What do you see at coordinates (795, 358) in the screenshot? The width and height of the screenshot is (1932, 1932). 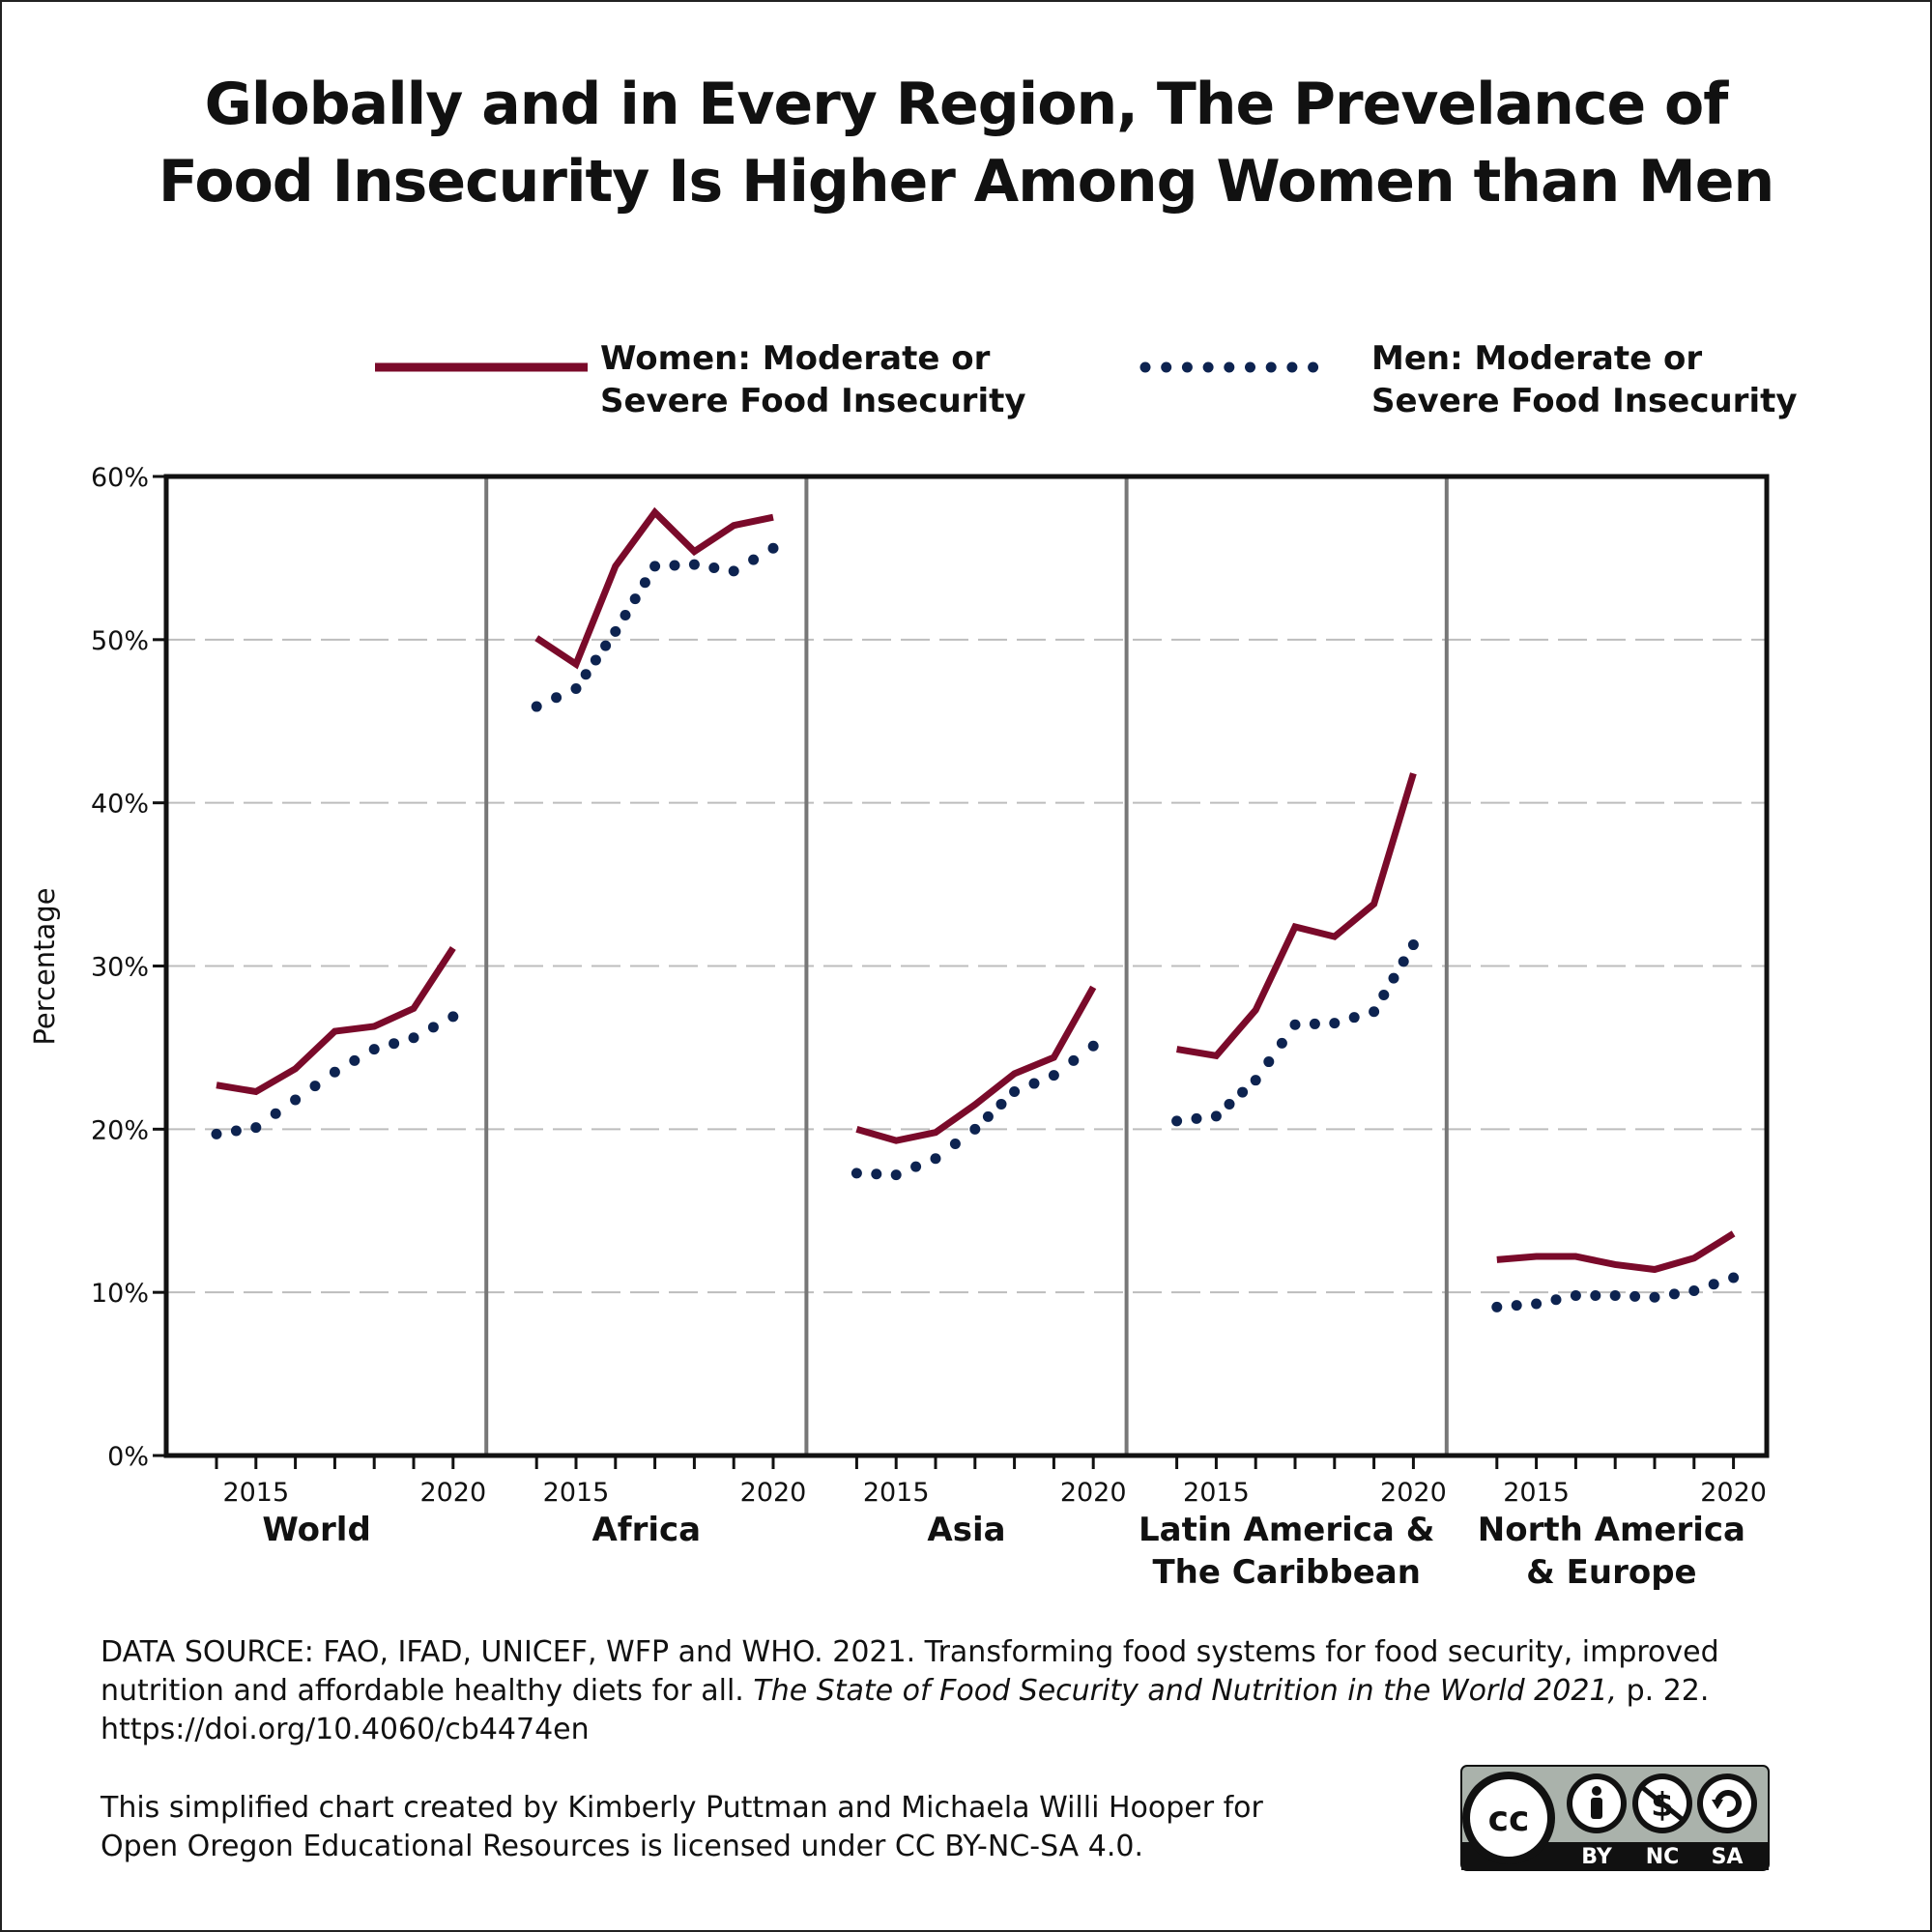 I see `legend-women-line-1: Women: Moderate or` at bounding box center [795, 358].